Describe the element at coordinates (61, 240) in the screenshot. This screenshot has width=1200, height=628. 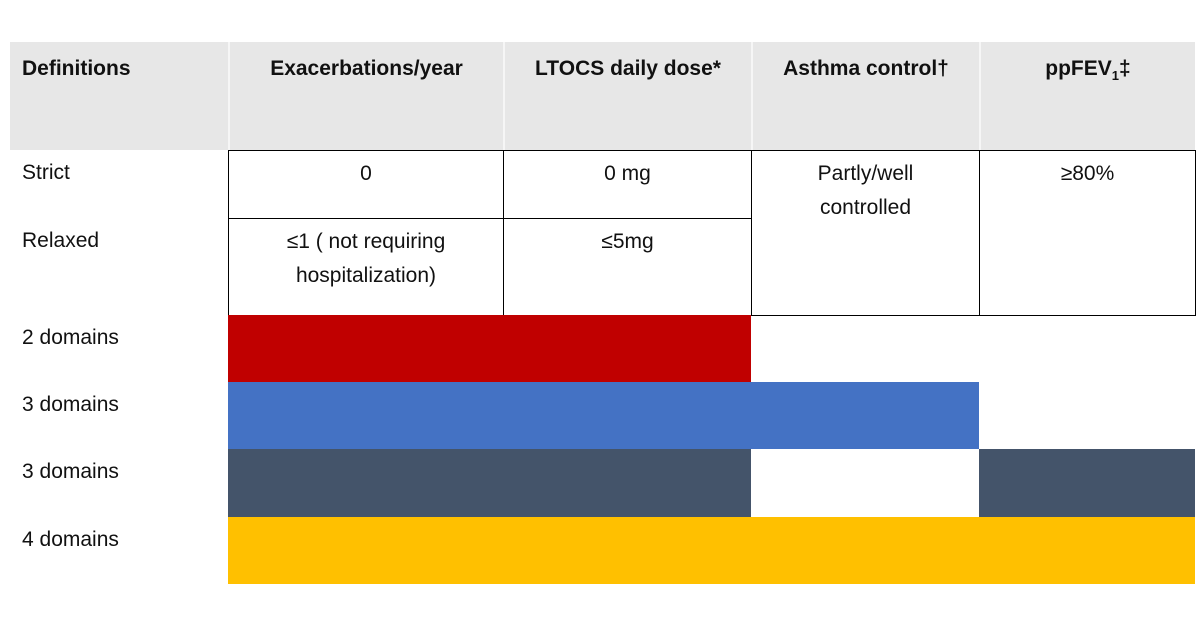
I see `row-label: Relaxed` at that location.